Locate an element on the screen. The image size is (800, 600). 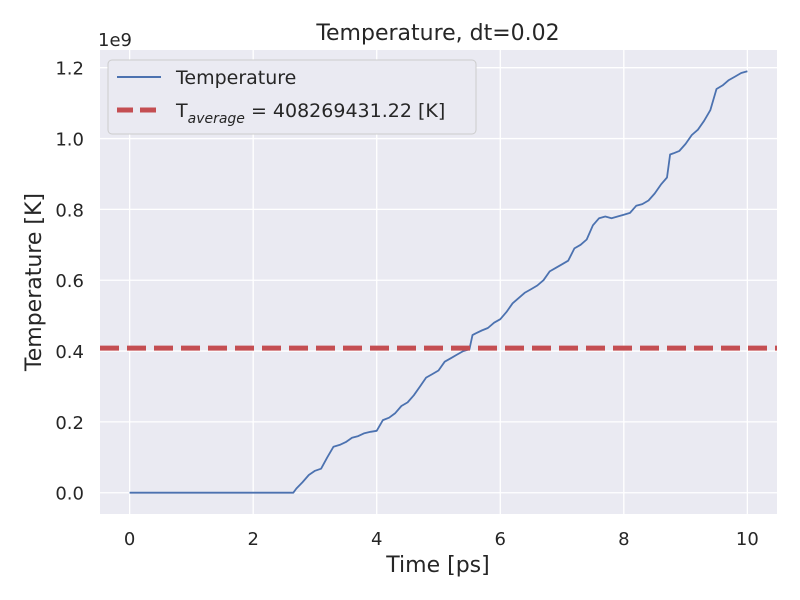
legend-temperature-label: Temperature is located at coordinates (235, 78).